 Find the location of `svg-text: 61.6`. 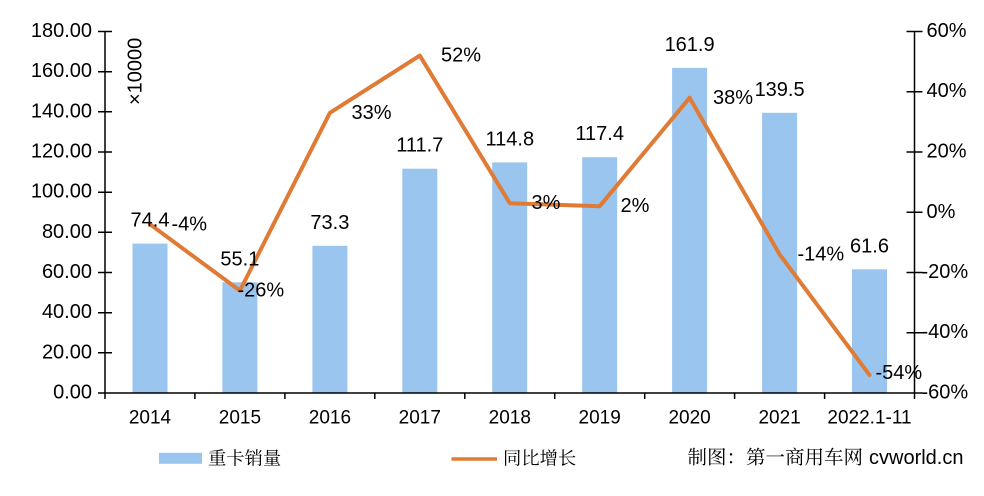

svg-text: 61.6 is located at coordinates (869, 246).